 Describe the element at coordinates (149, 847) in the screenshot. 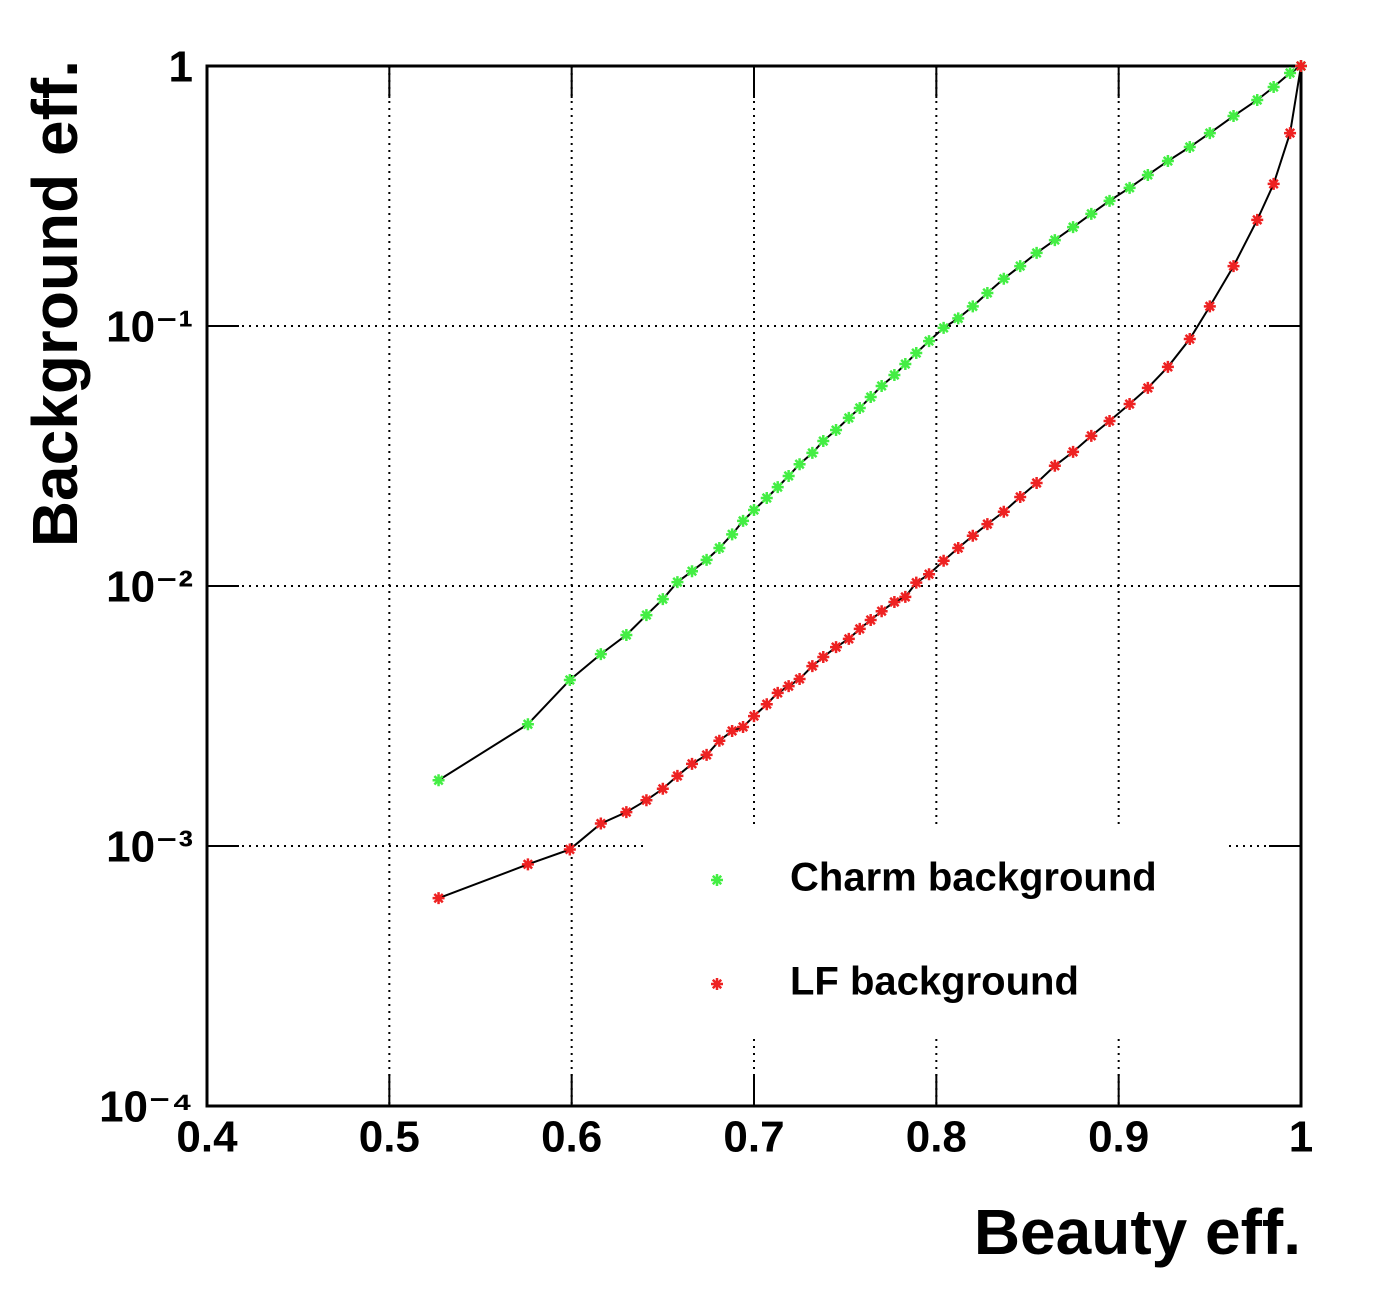

I see `y-tick-label: 10⁻³` at that location.